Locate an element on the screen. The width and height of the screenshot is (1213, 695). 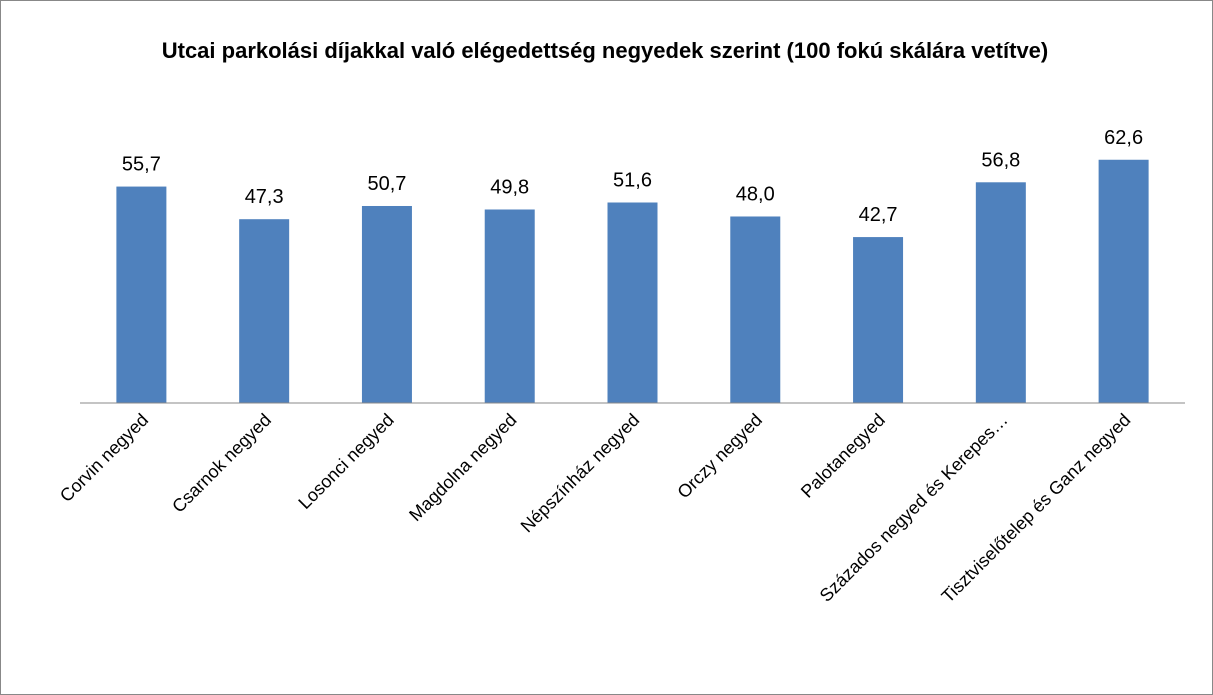
x-tick-label: Losonci negyed is located at coordinates (345, 461).